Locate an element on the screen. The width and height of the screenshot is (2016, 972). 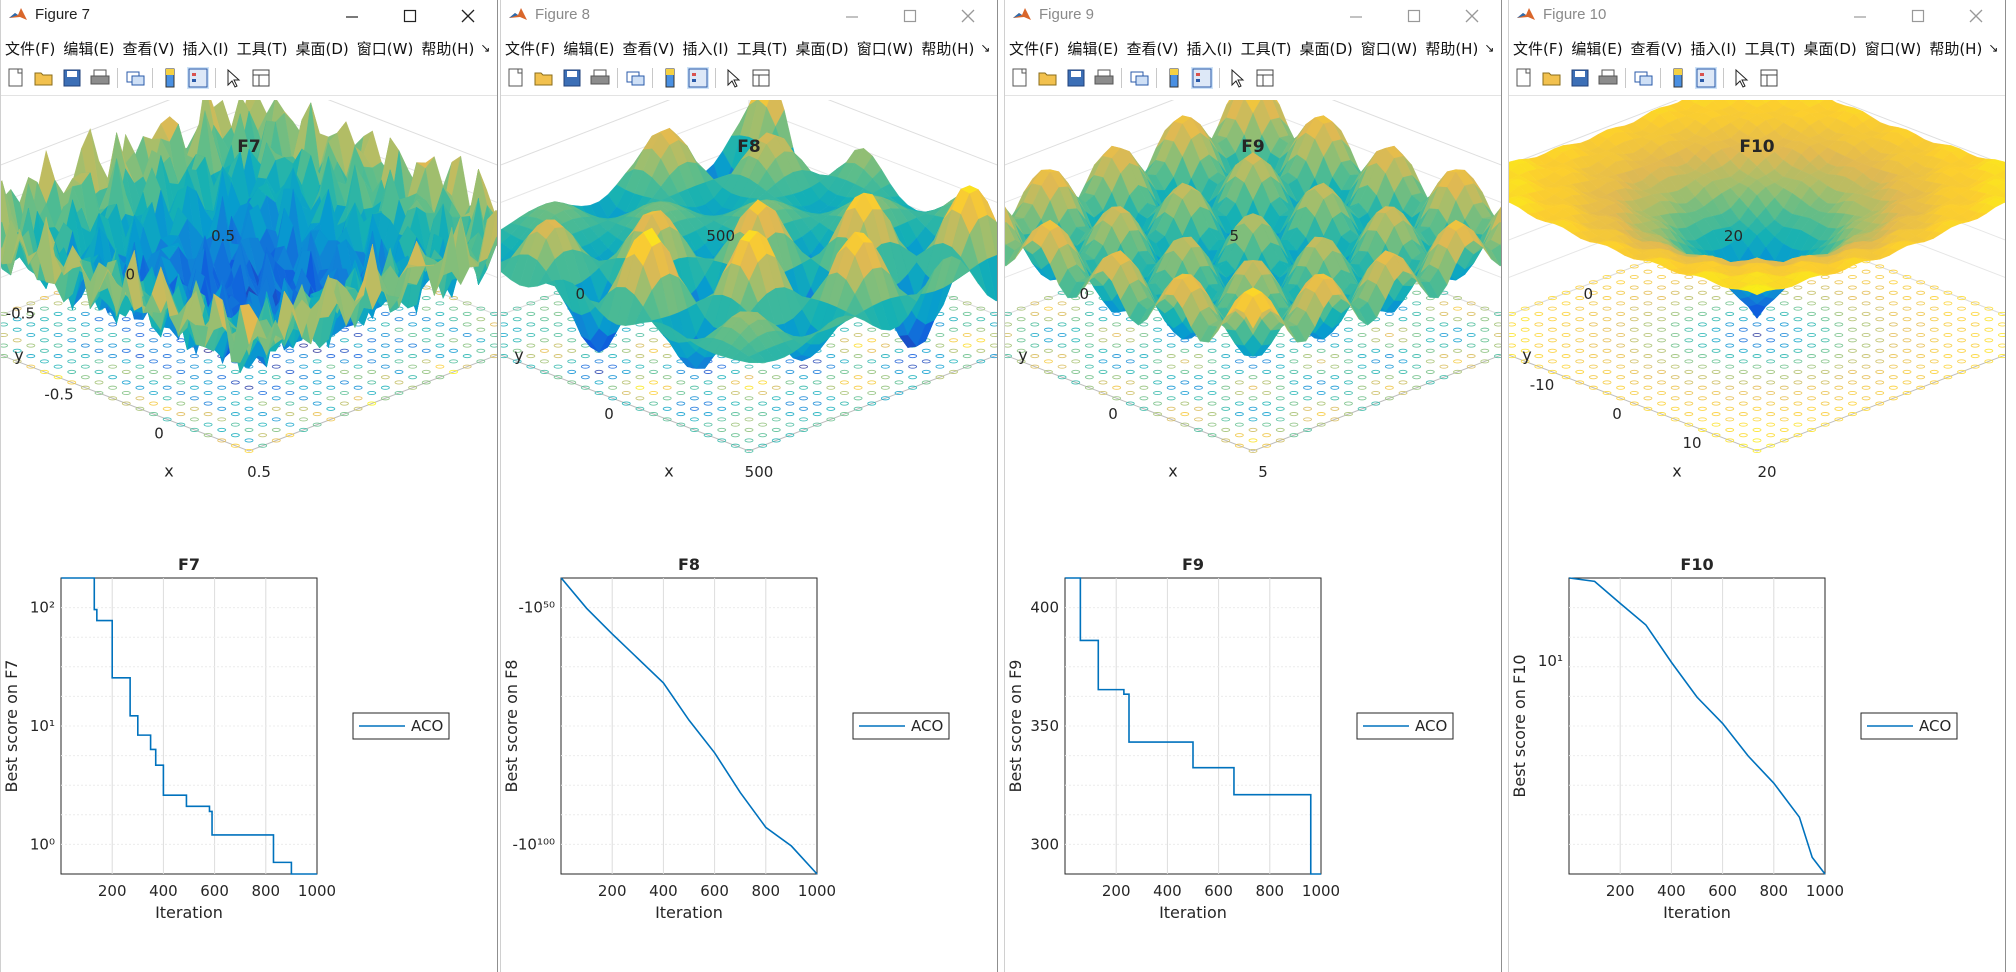
title-bar: Figure 9 is located at coordinates (1253, 16).